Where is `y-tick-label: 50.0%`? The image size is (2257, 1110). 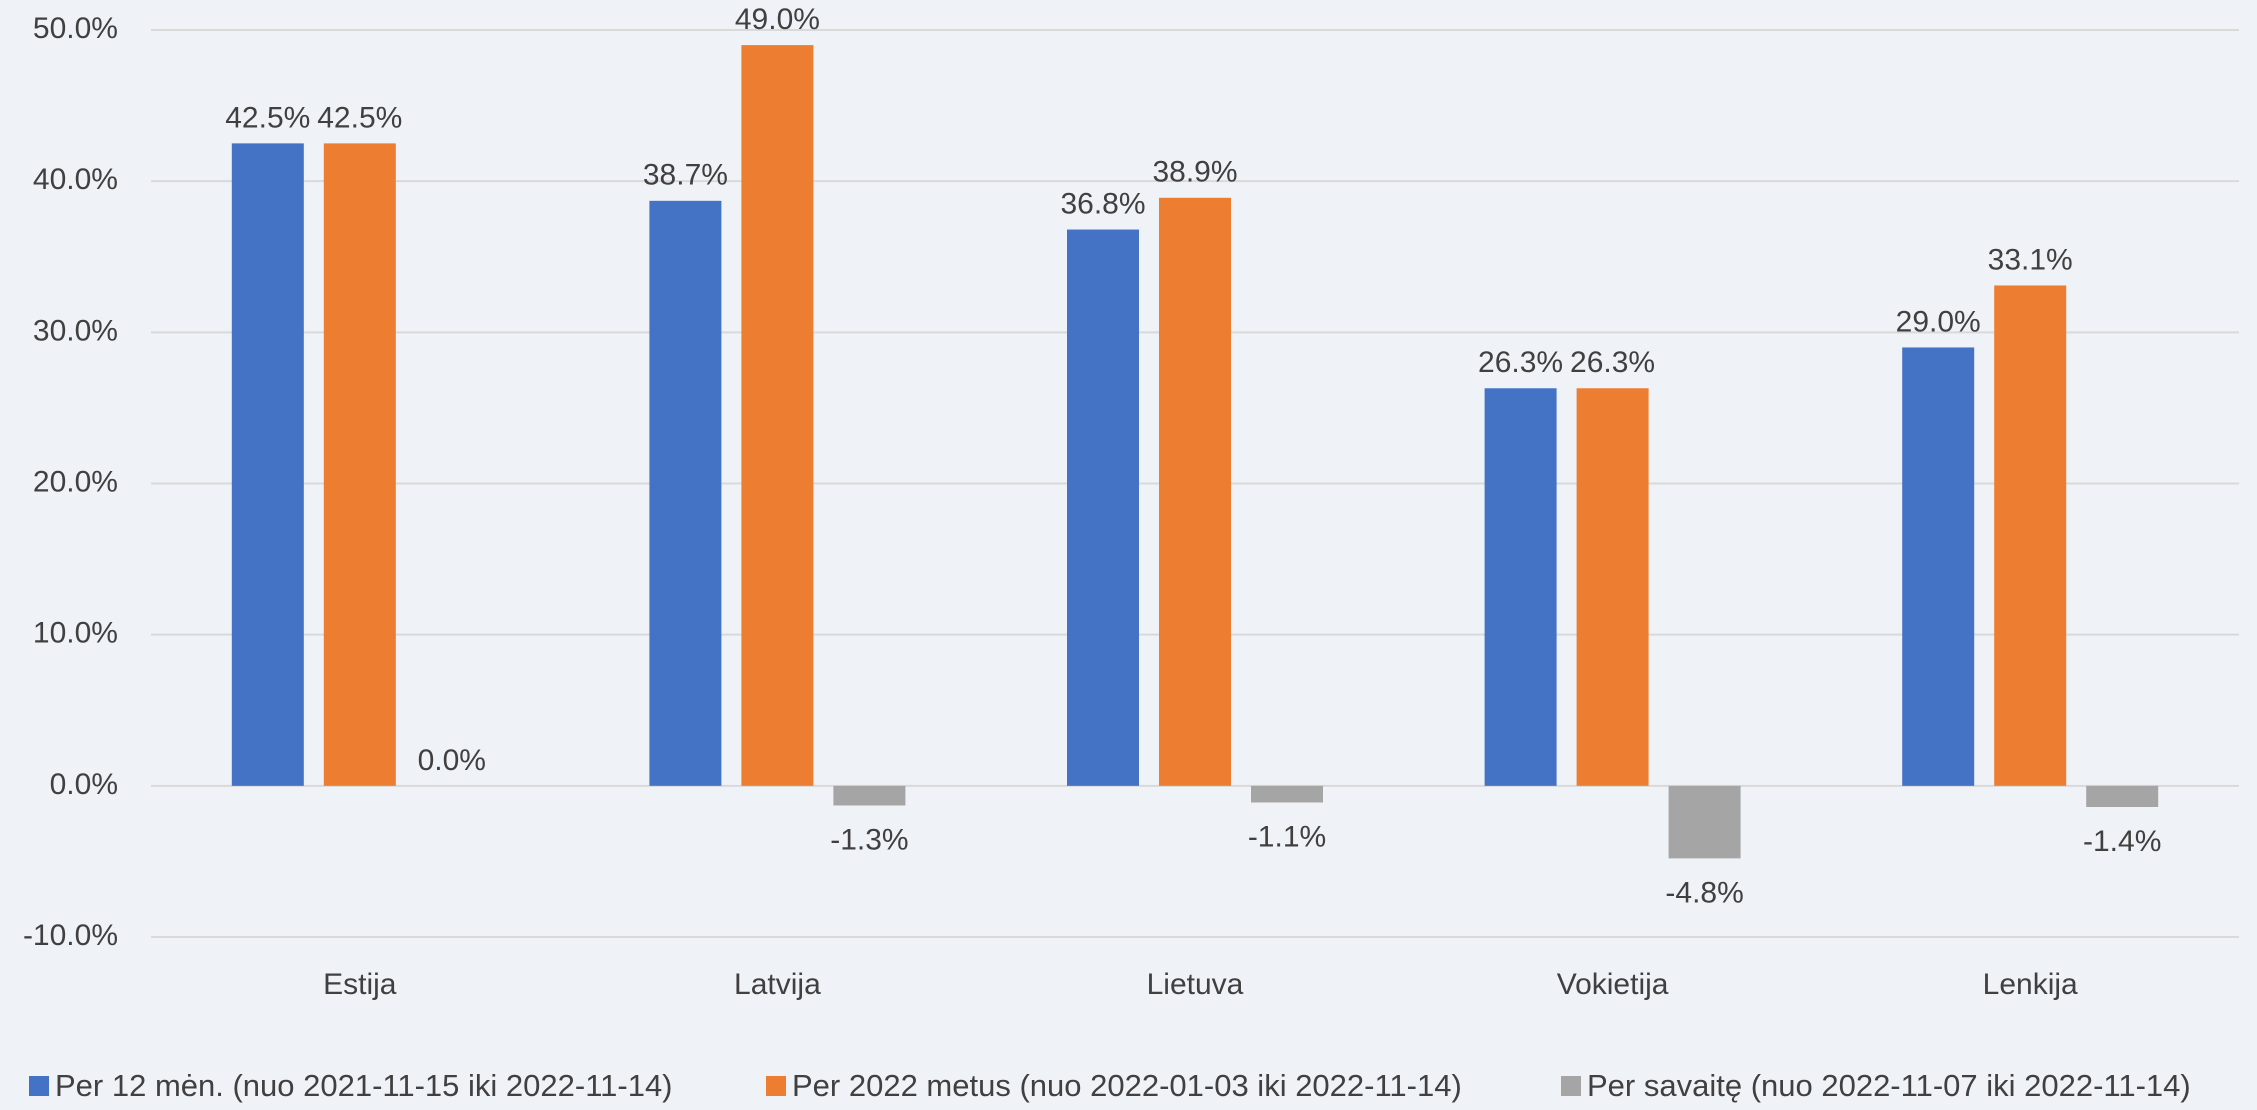
y-tick-label: 50.0% is located at coordinates (75, 28).